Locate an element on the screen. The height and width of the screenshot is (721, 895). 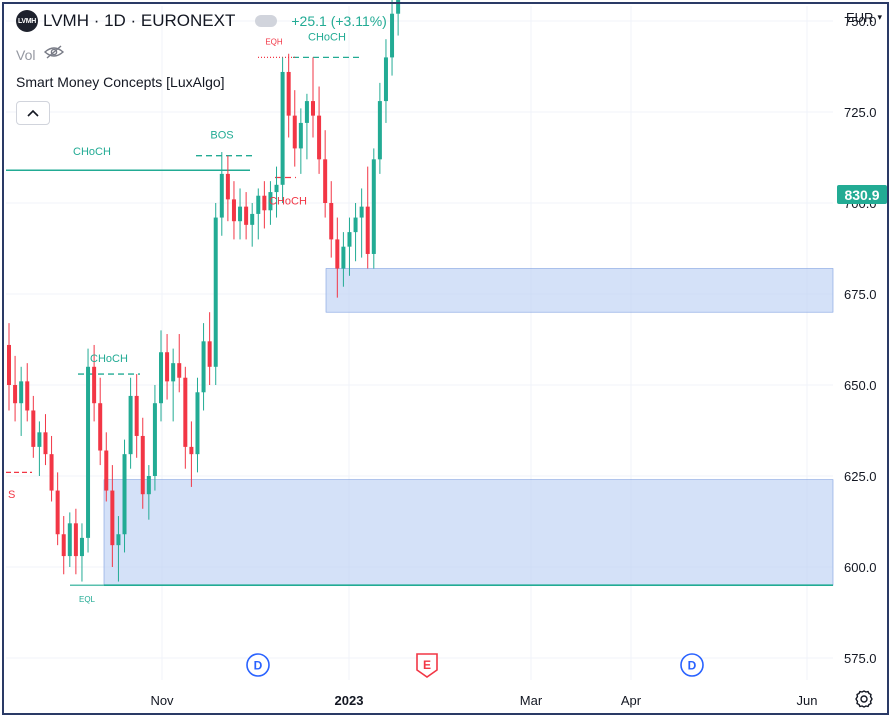
equal-level-label: EQH is located at coordinates (274, 41).